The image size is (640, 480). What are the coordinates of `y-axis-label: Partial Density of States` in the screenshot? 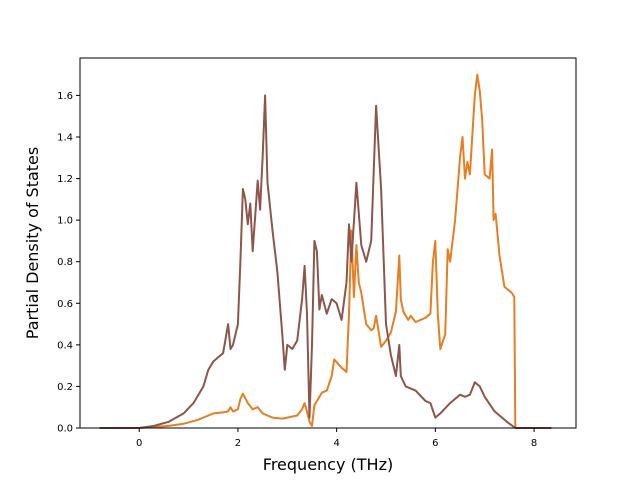 It's located at (32, 243).